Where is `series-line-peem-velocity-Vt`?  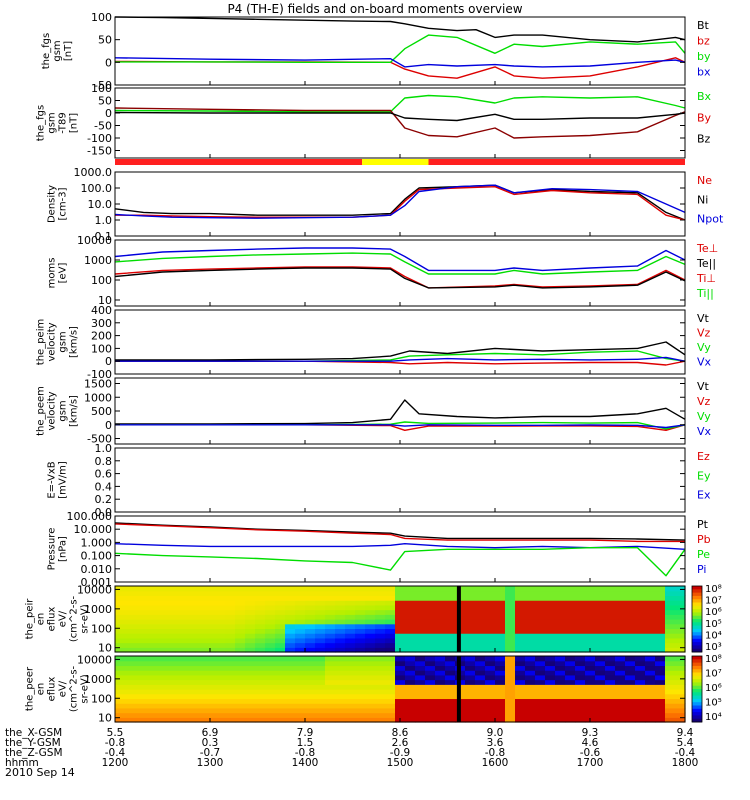 series-line-peem-velocity-Vt is located at coordinates (400, 412).